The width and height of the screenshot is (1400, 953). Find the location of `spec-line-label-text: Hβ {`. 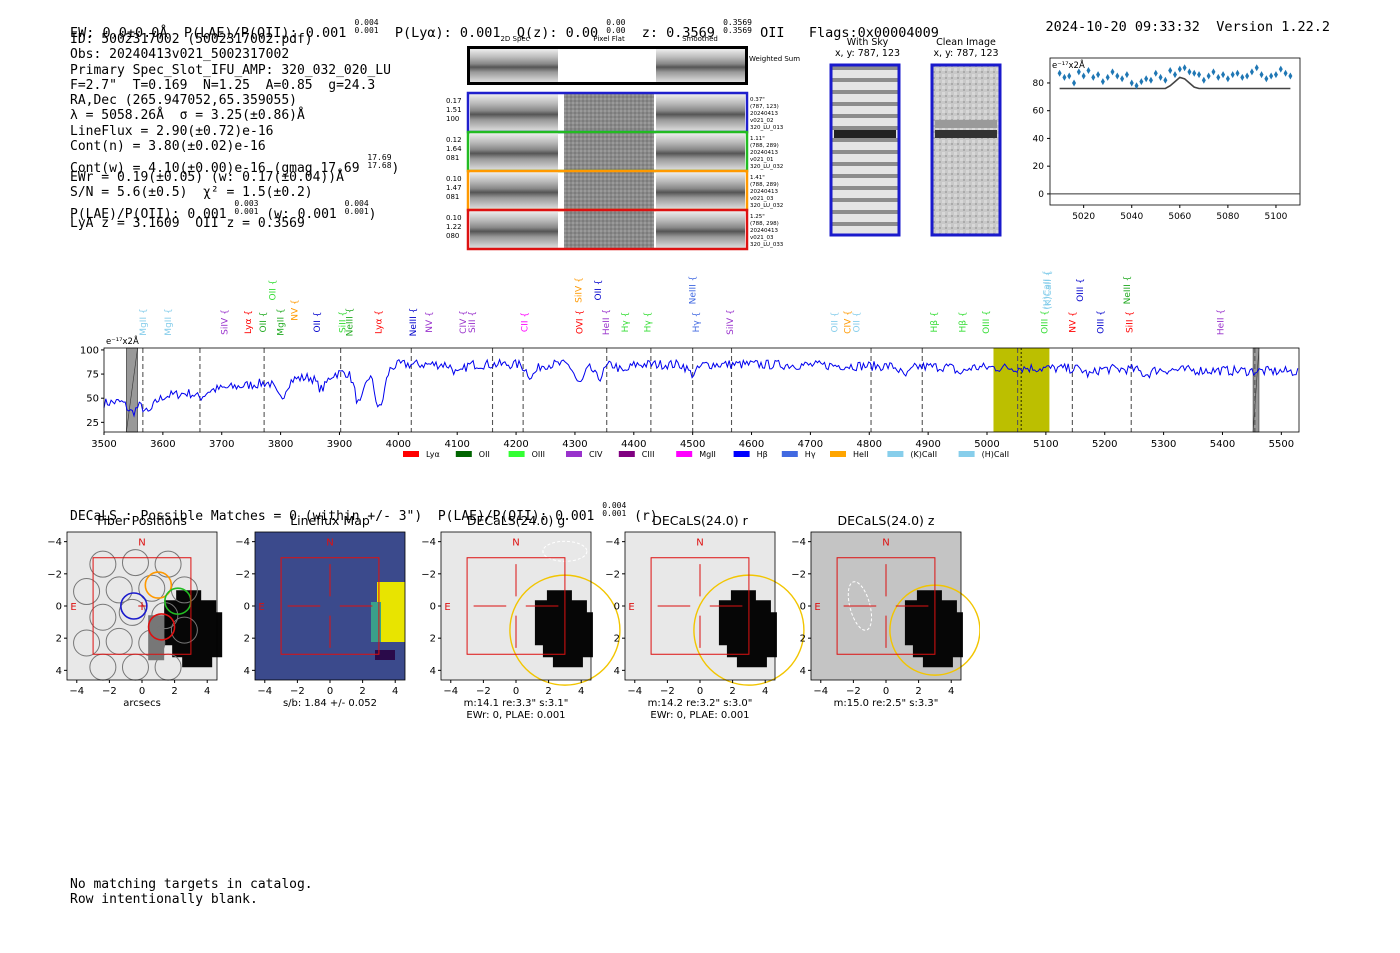

spec-line-label-text: Hβ { is located at coordinates (963, 321).